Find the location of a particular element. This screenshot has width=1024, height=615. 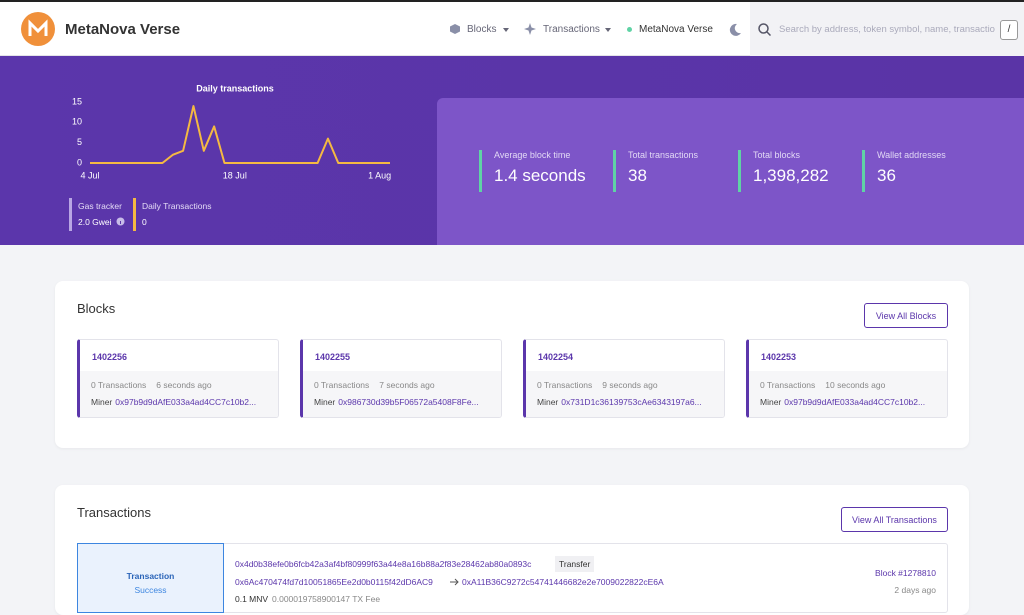

daily-chart: Daily transactions 0 5 10 15 4 Jul 18 Jul 1 Aug is located at coordinates (231, 131).